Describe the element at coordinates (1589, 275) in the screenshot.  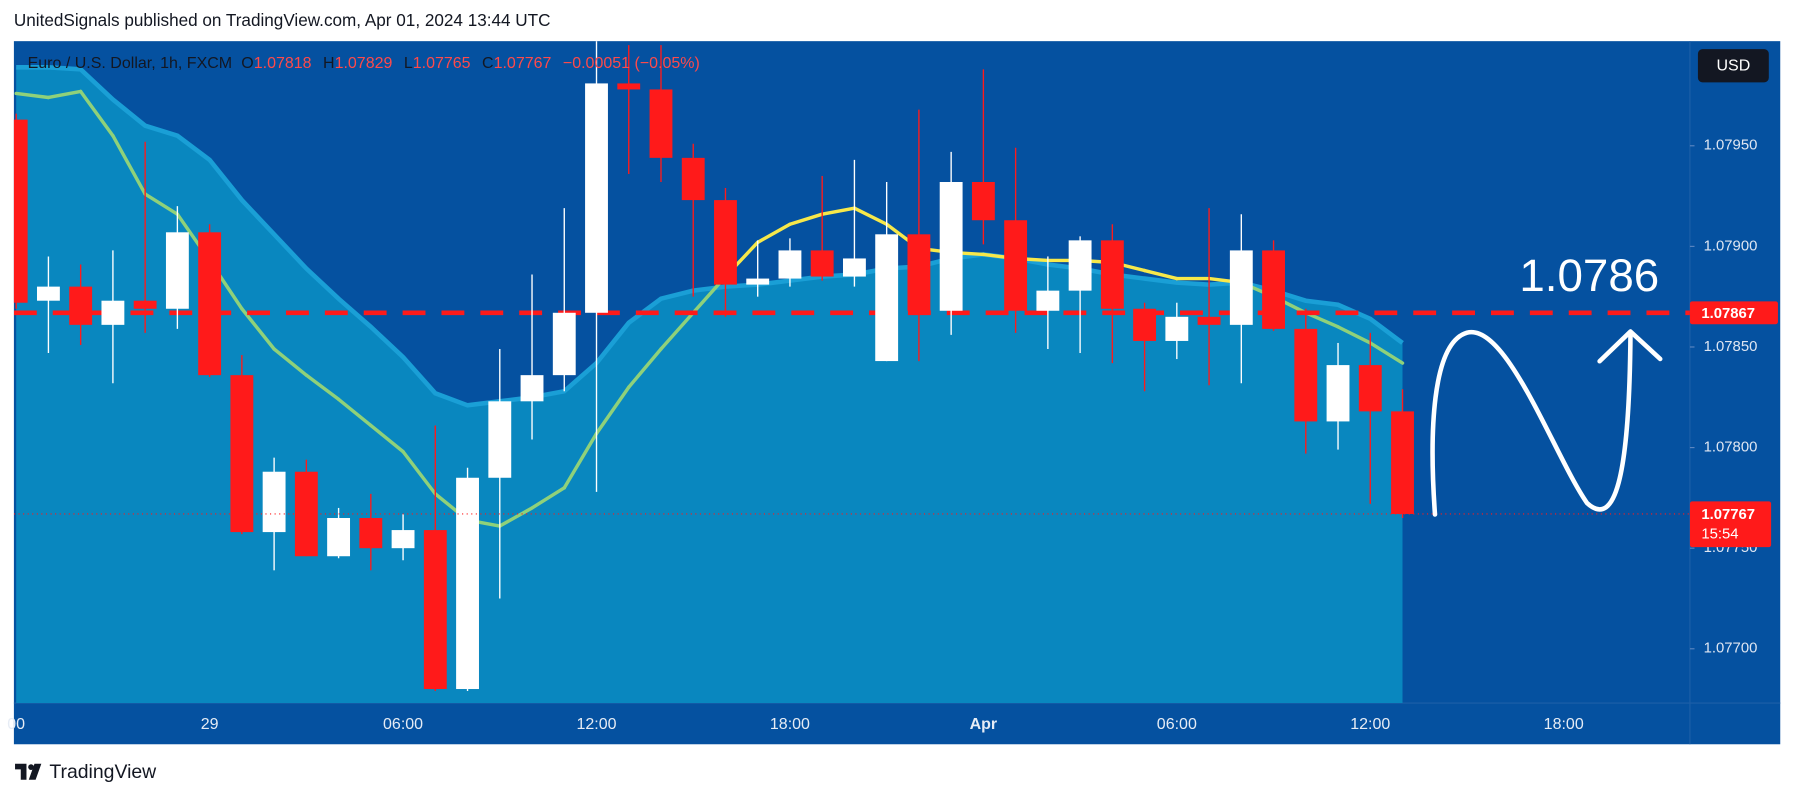
I see `annotation: 1.0786` at that location.